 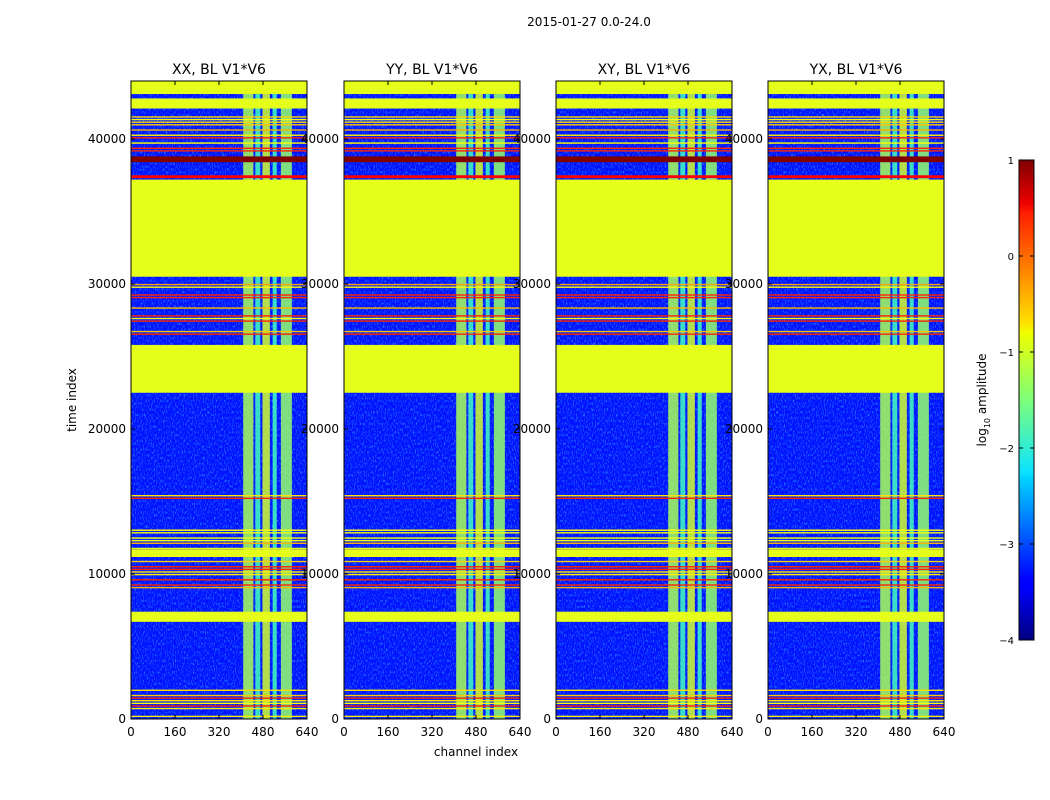 I want to click on y-tick-label: 40000, so click(x=320, y=139).